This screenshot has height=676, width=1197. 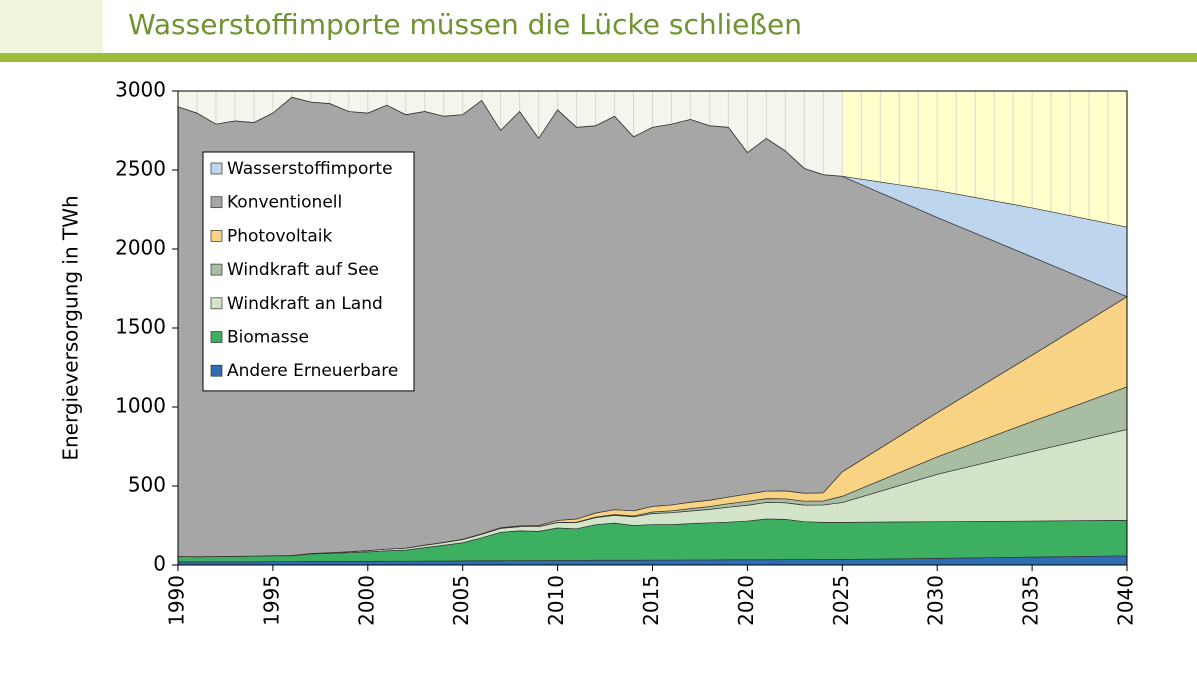 I want to click on y-axis-label: Energieversorgung in TWh, so click(x=71, y=327).